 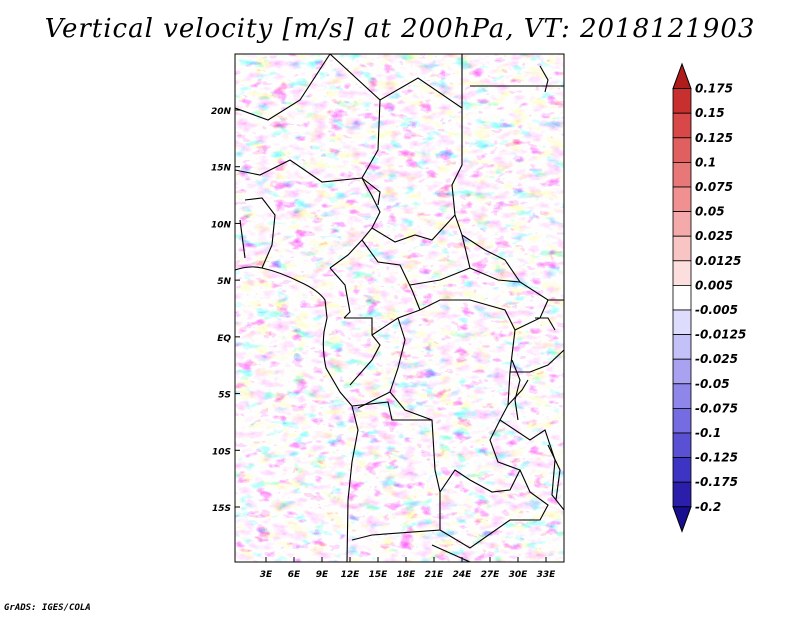 What do you see at coordinates (710, 212) in the screenshot?
I see `colorbar-label: 0.05` at bounding box center [710, 212].